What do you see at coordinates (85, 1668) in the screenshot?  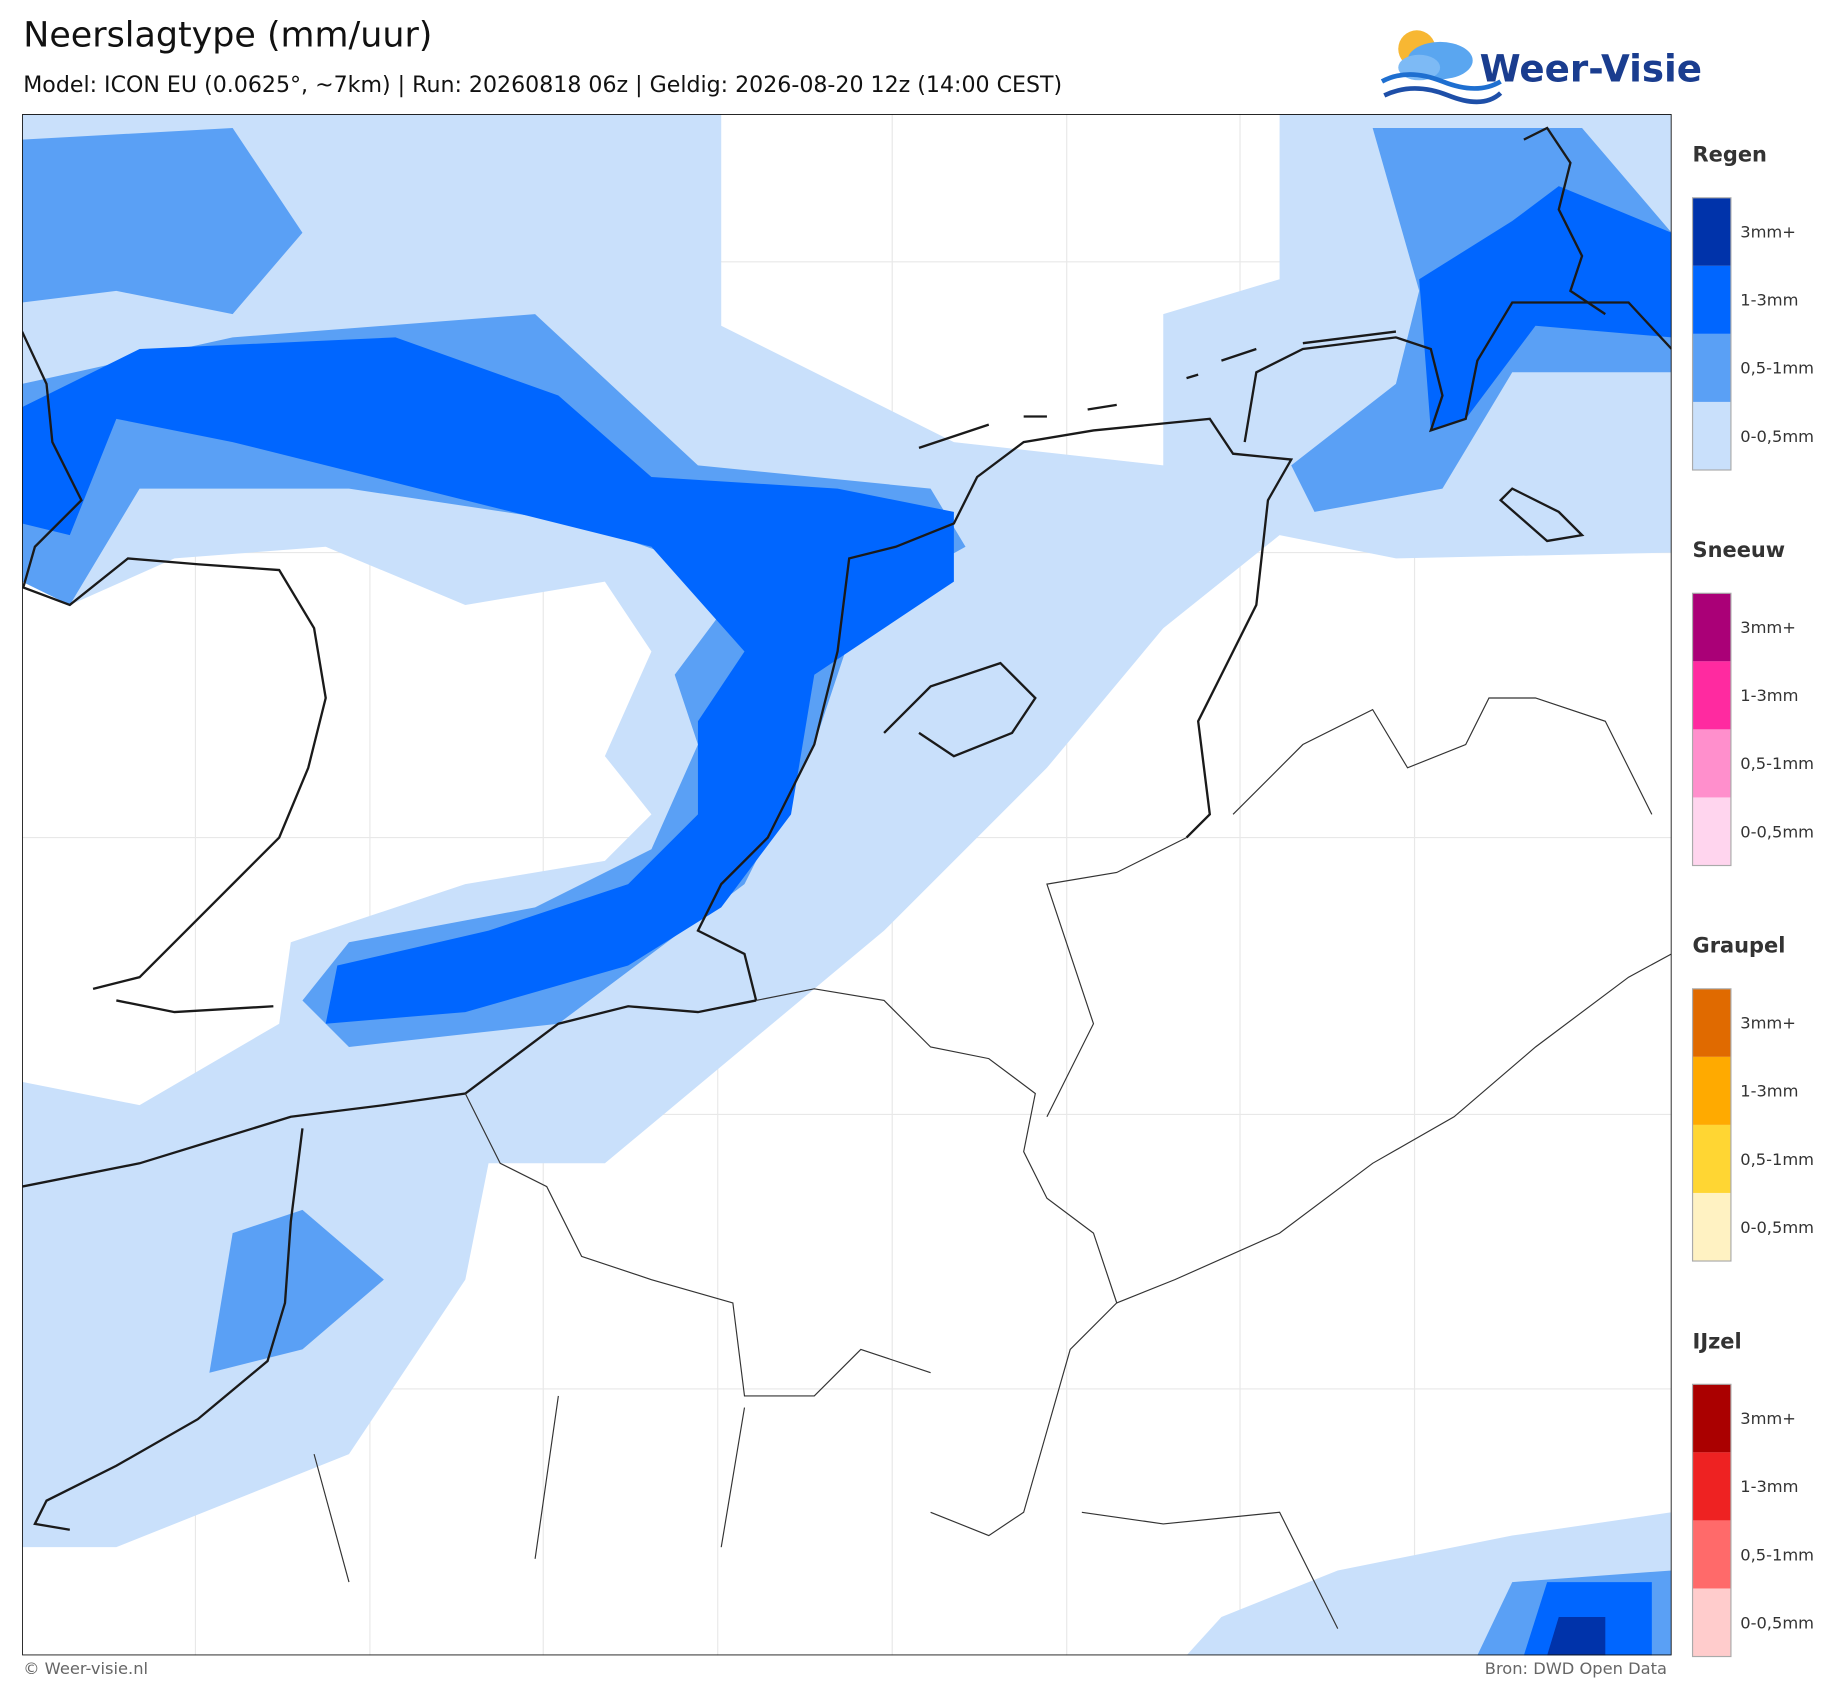 I see `footer-left: © Weer-visie.nl` at bounding box center [85, 1668].